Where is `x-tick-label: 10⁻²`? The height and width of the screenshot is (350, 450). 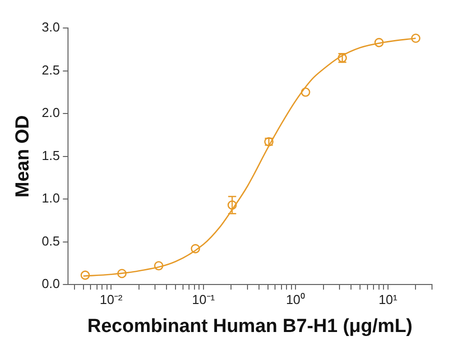 x-tick-label: 10⁻² is located at coordinates (112, 299).